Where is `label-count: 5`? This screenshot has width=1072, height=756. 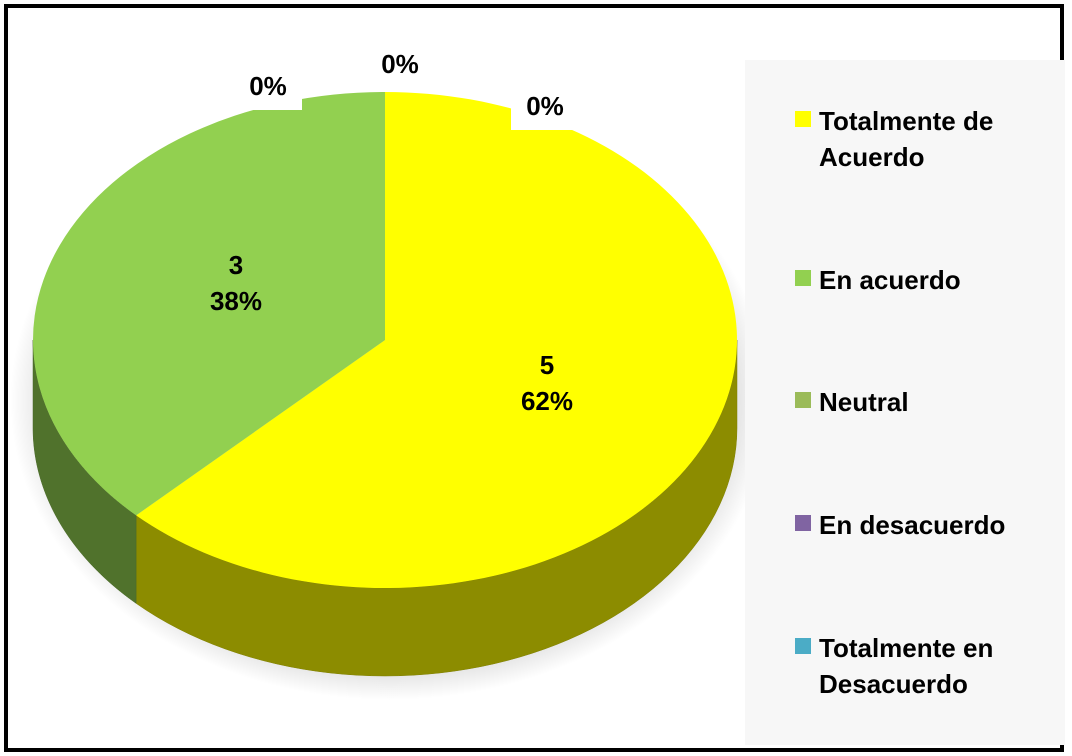
label-count: 5 is located at coordinates (547, 365).